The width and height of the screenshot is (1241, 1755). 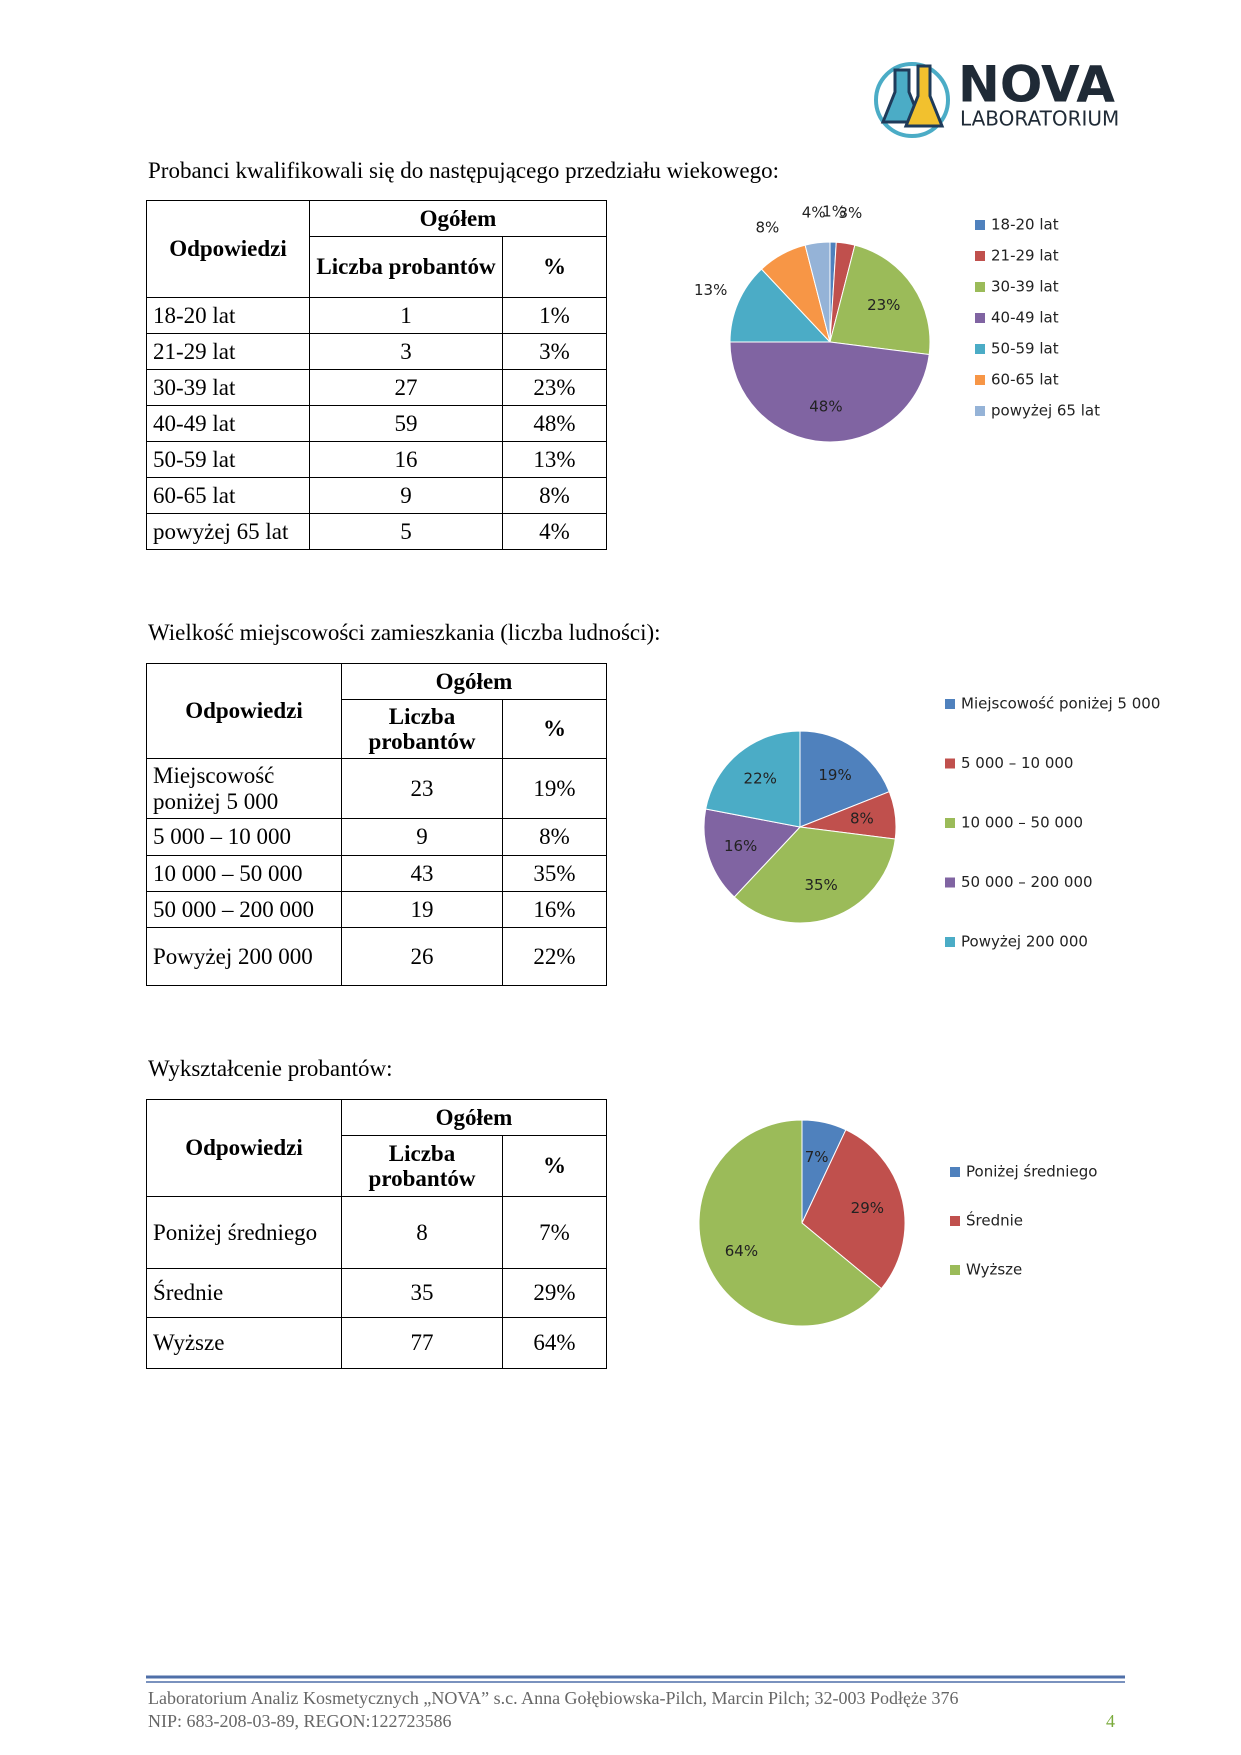 I want to click on table-row: 50 000 – 200 000 19 16%, so click(x=376, y=909).